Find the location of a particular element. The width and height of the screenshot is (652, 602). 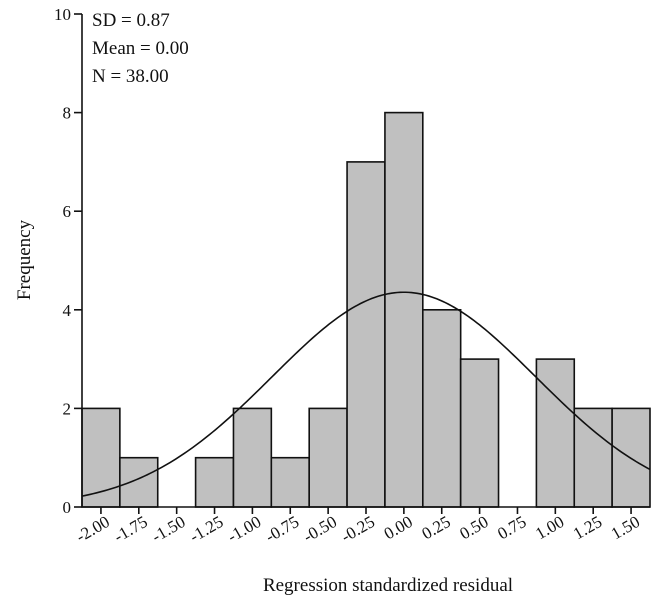

x-axis-title: Regression standardized residual is located at coordinates (388, 585).